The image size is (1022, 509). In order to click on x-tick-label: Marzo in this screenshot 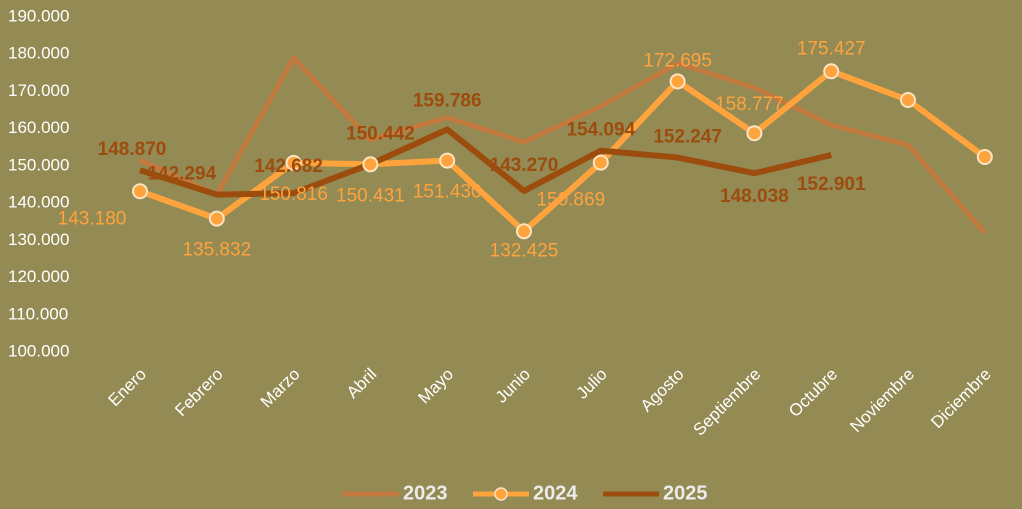, I will do `click(280, 388)`.